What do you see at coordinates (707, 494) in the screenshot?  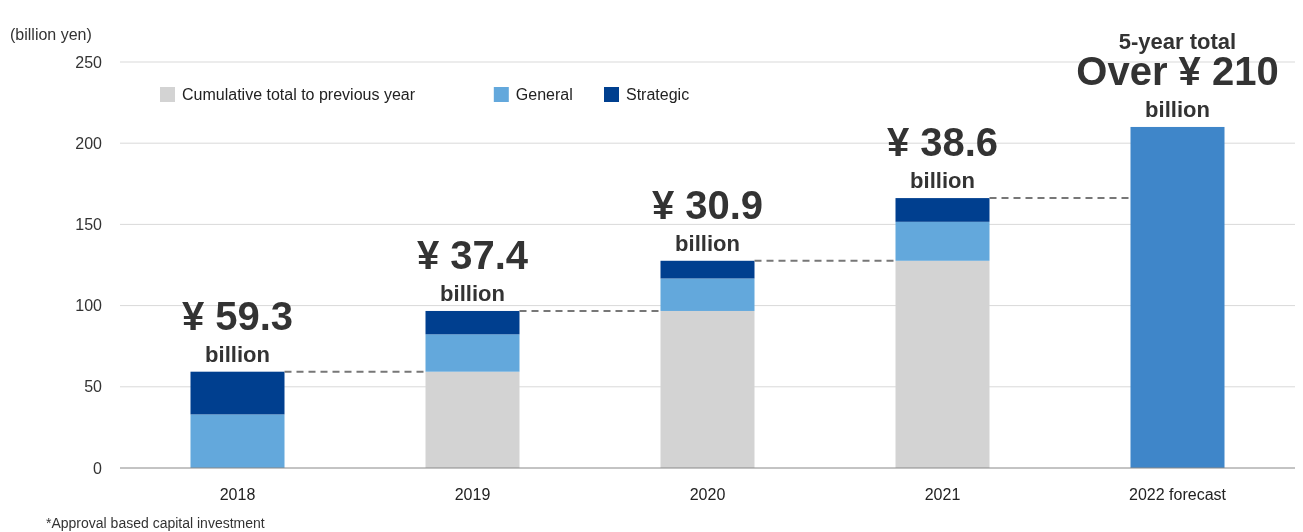 I see `x-tick-label: 2020` at bounding box center [707, 494].